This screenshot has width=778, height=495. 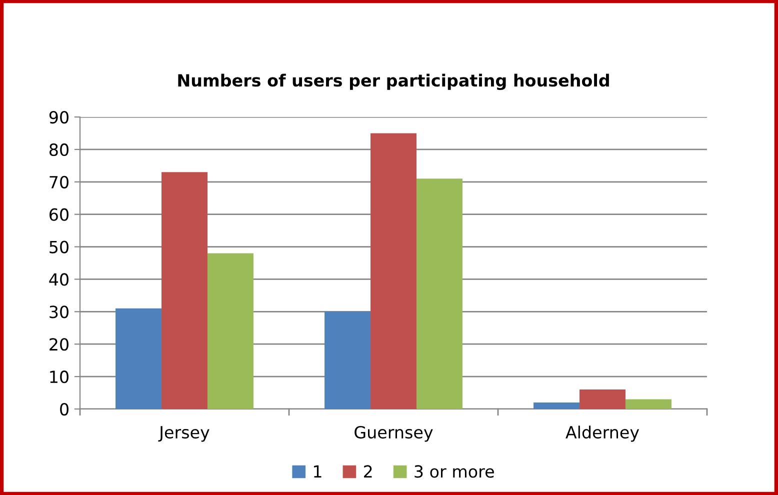 I want to click on y-tick-label: 30, so click(x=59, y=312).